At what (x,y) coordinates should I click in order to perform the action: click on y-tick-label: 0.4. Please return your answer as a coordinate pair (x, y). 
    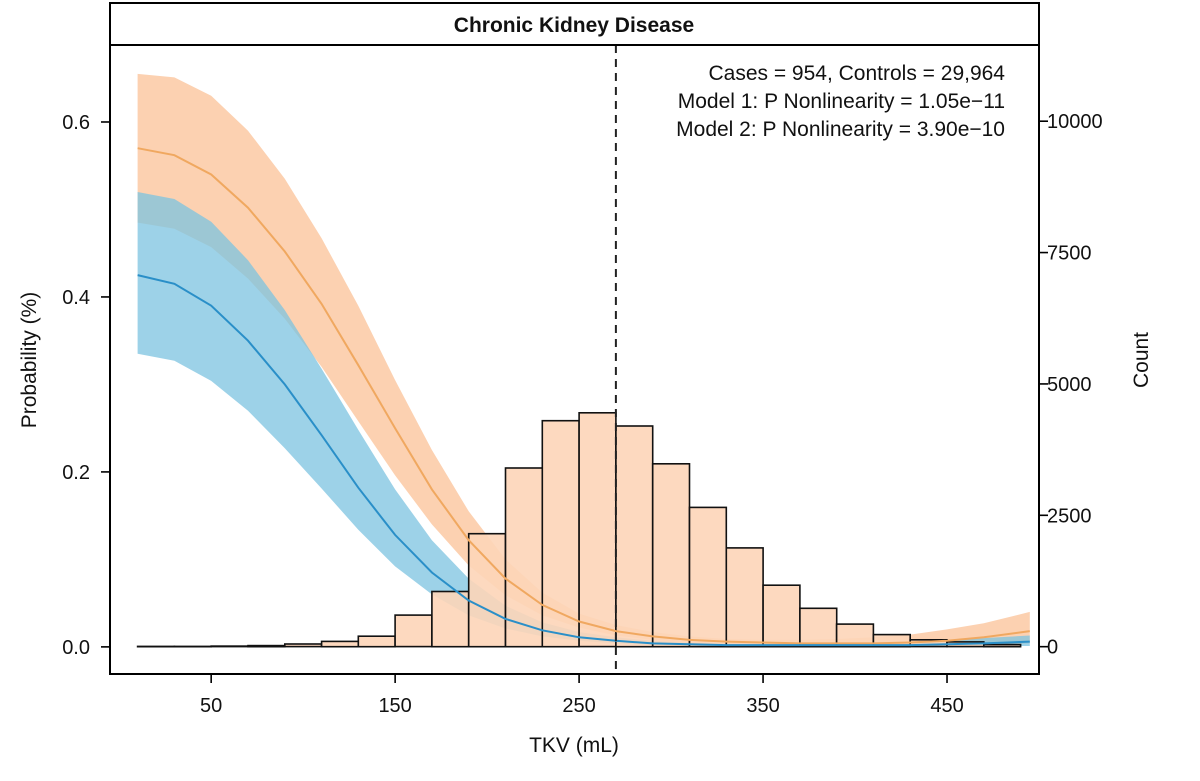
    Looking at the image, I should click on (76, 298).